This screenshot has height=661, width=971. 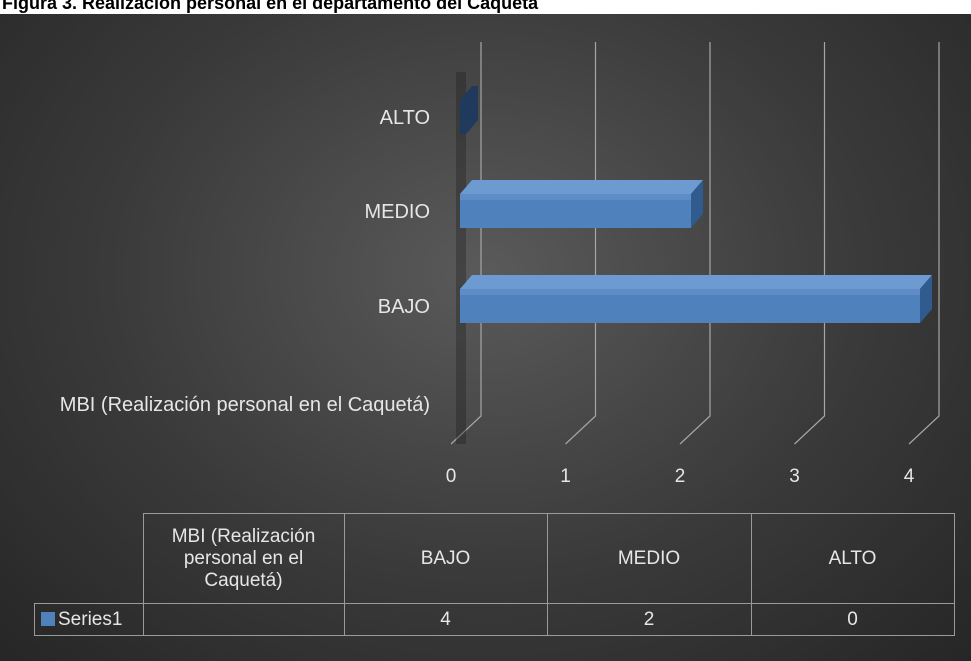 What do you see at coordinates (852, 558) in the screenshot?
I see `data-table-header-cell: ALTO` at bounding box center [852, 558].